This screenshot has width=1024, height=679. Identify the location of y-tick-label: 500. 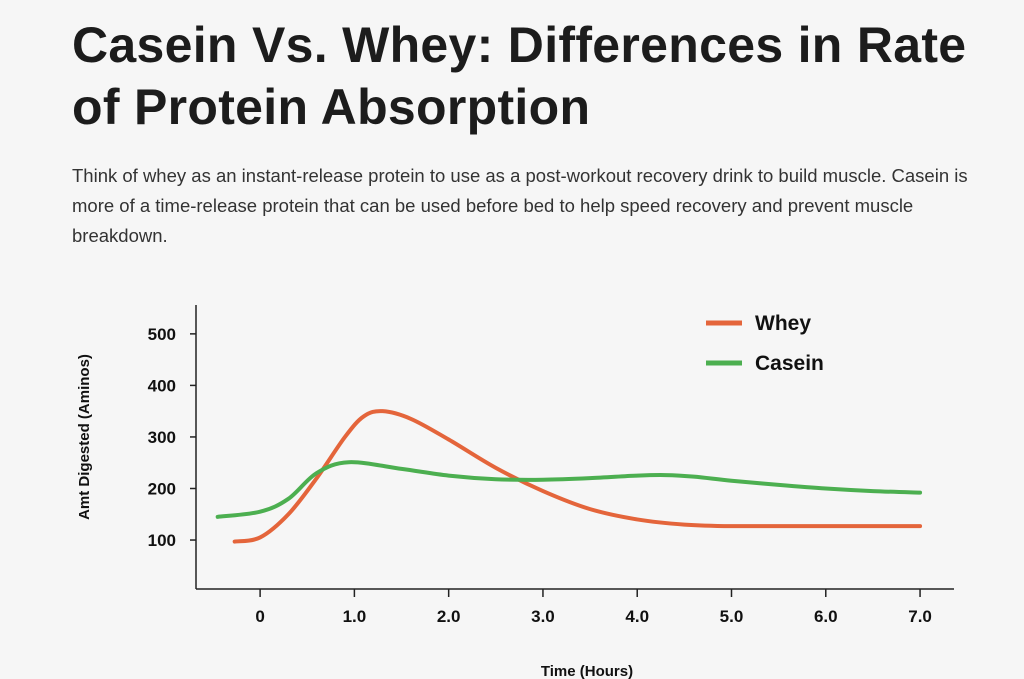
(162, 334).